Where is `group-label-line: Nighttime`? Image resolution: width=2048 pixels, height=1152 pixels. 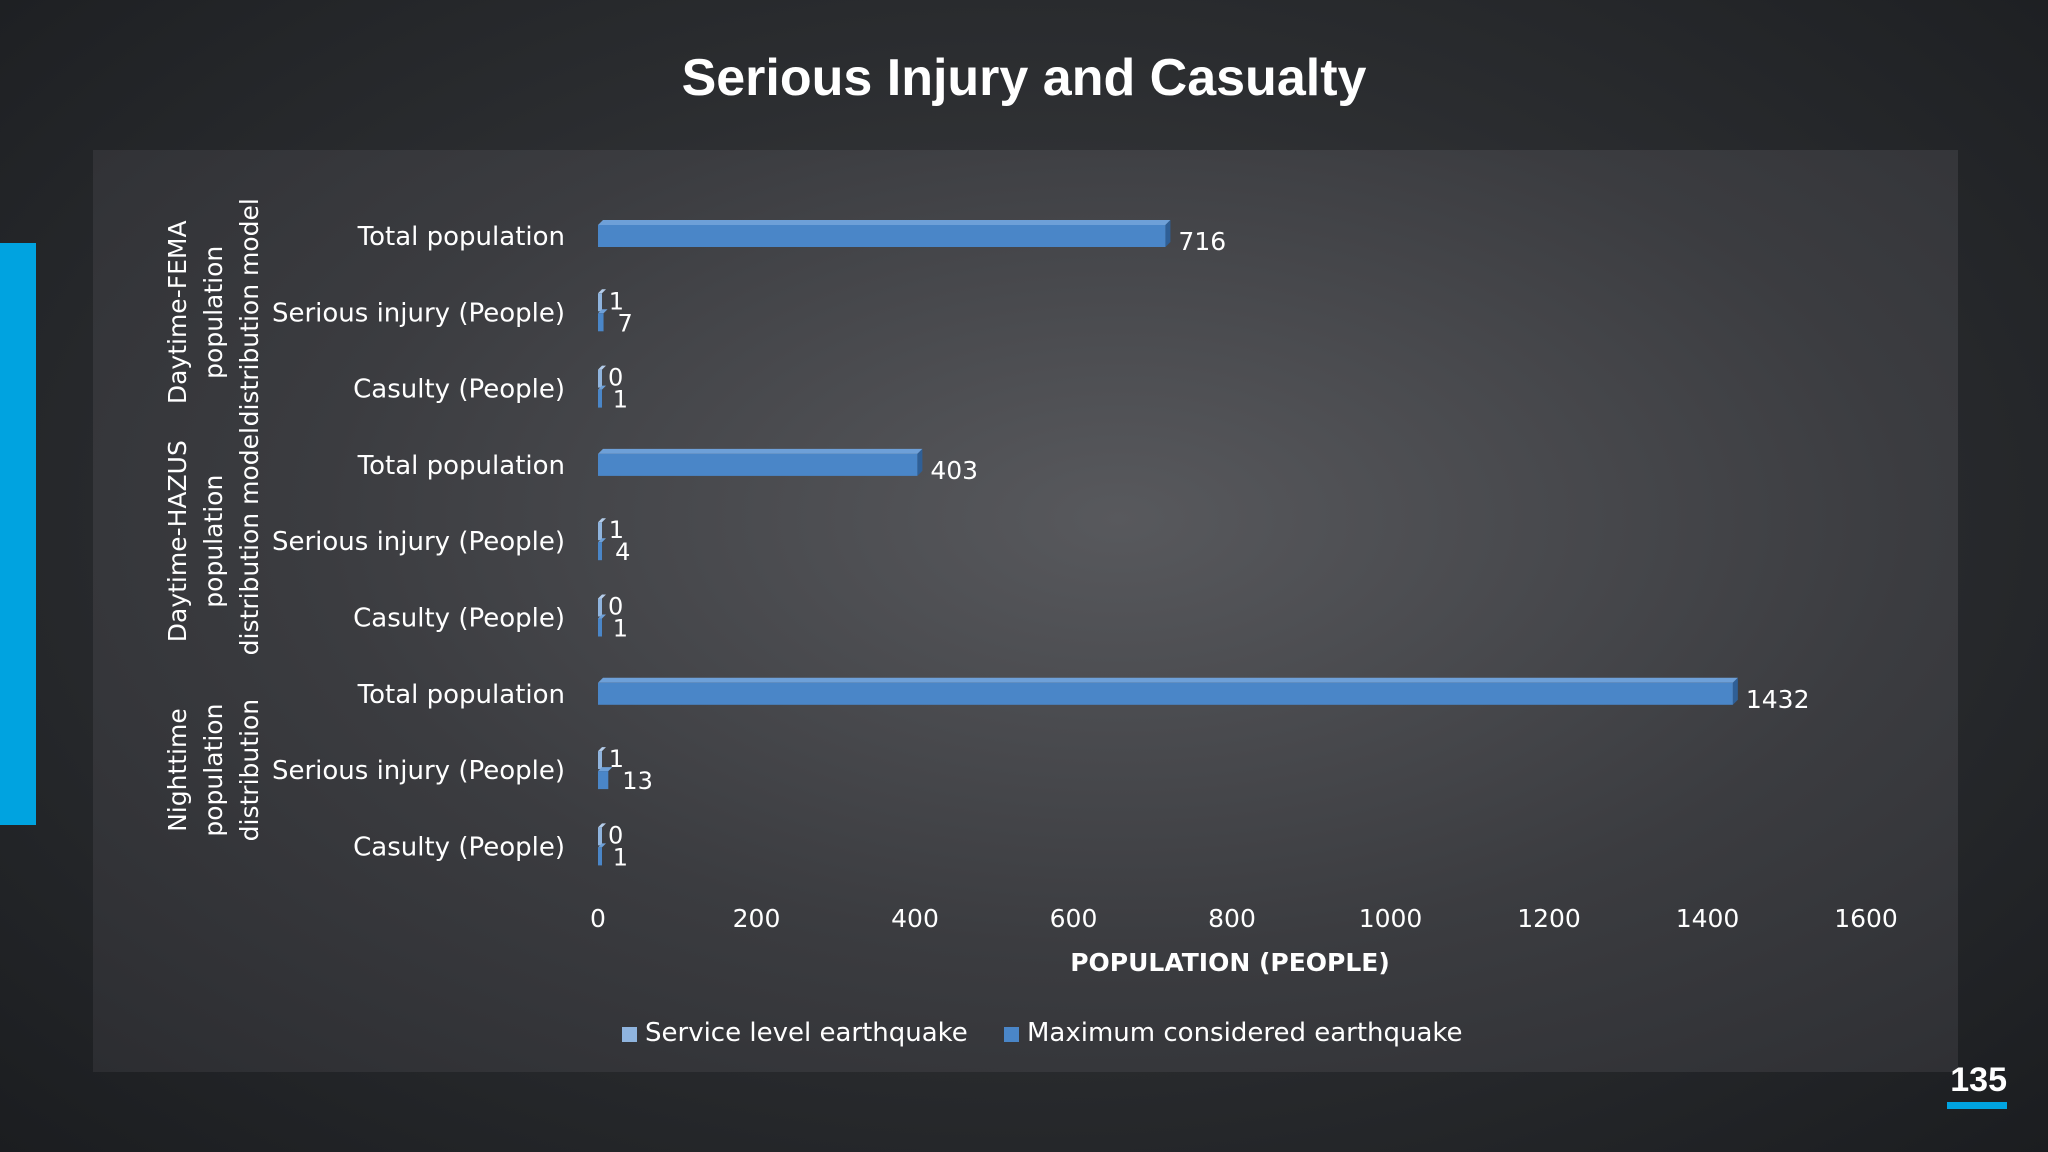
group-label-line: Nighttime is located at coordinates (177, 770).